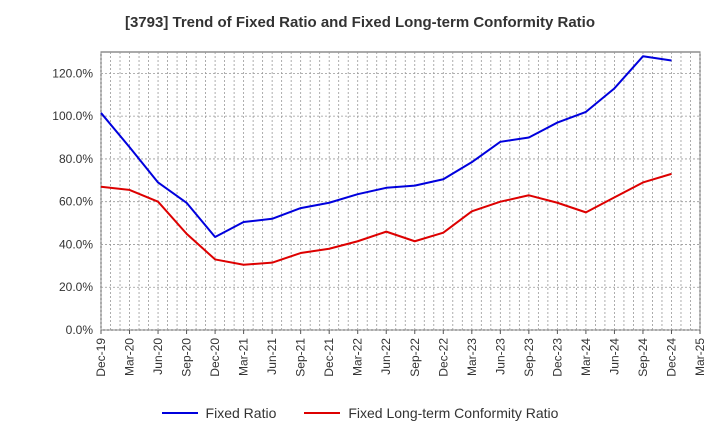  What do you see at coordinates (158, 356) in the screenshot?
I see `x-tick-label: Jun-20` at bounding box center [158, 356].